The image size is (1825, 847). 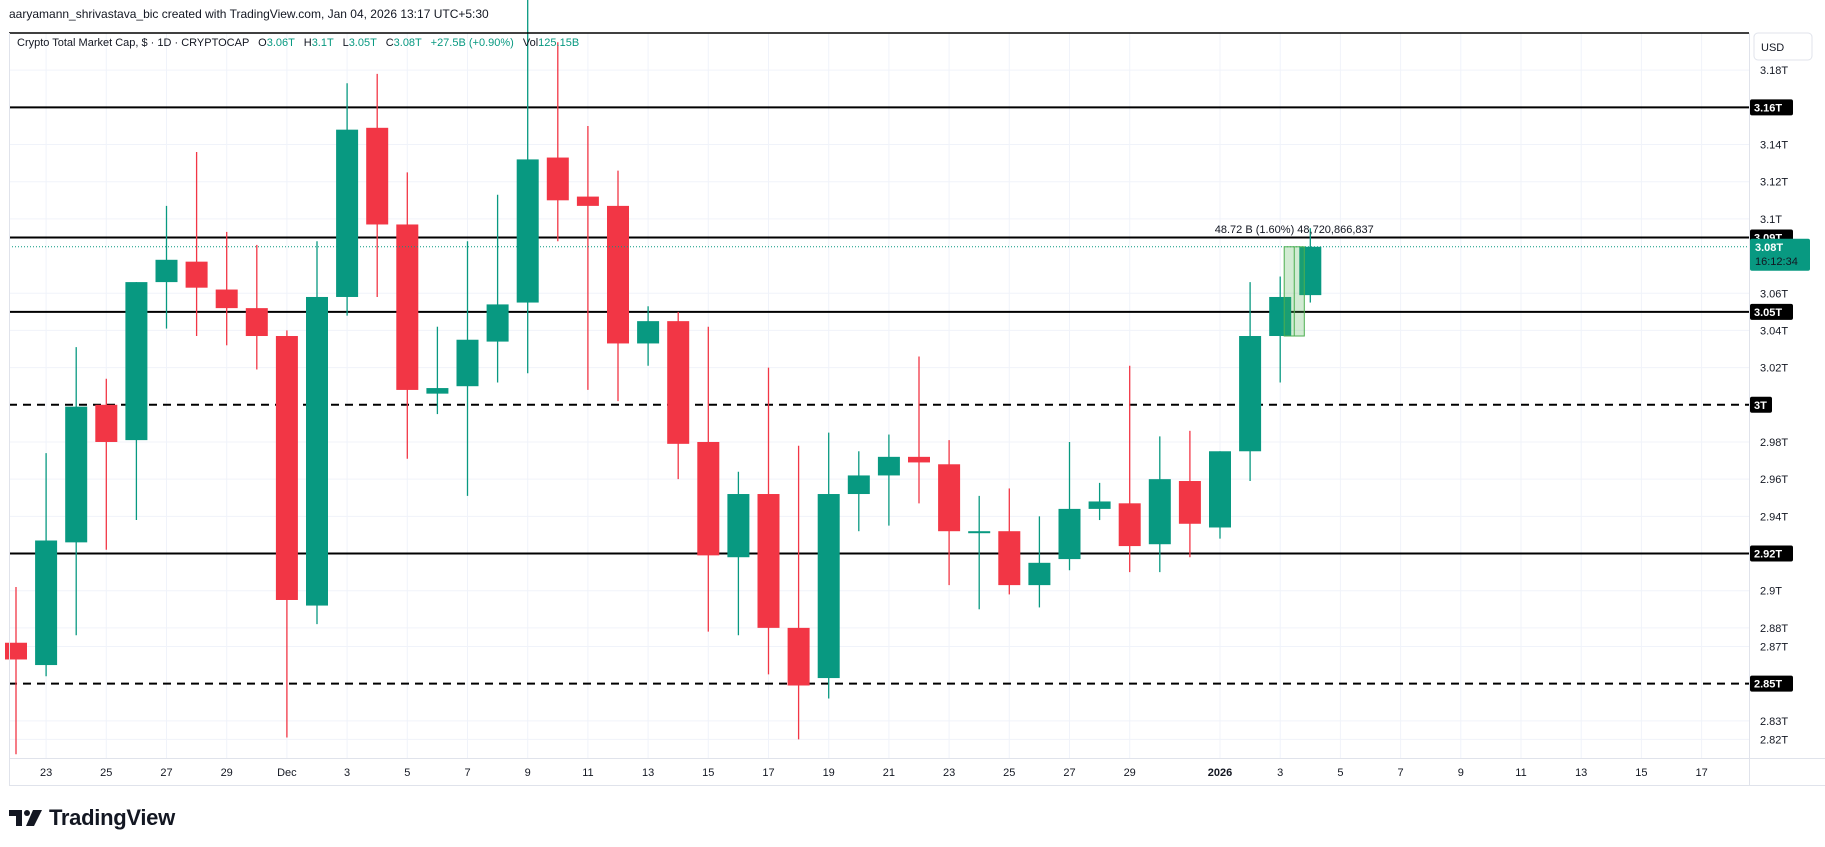 I want to click on low-label: L, so click(x=346, y=43).